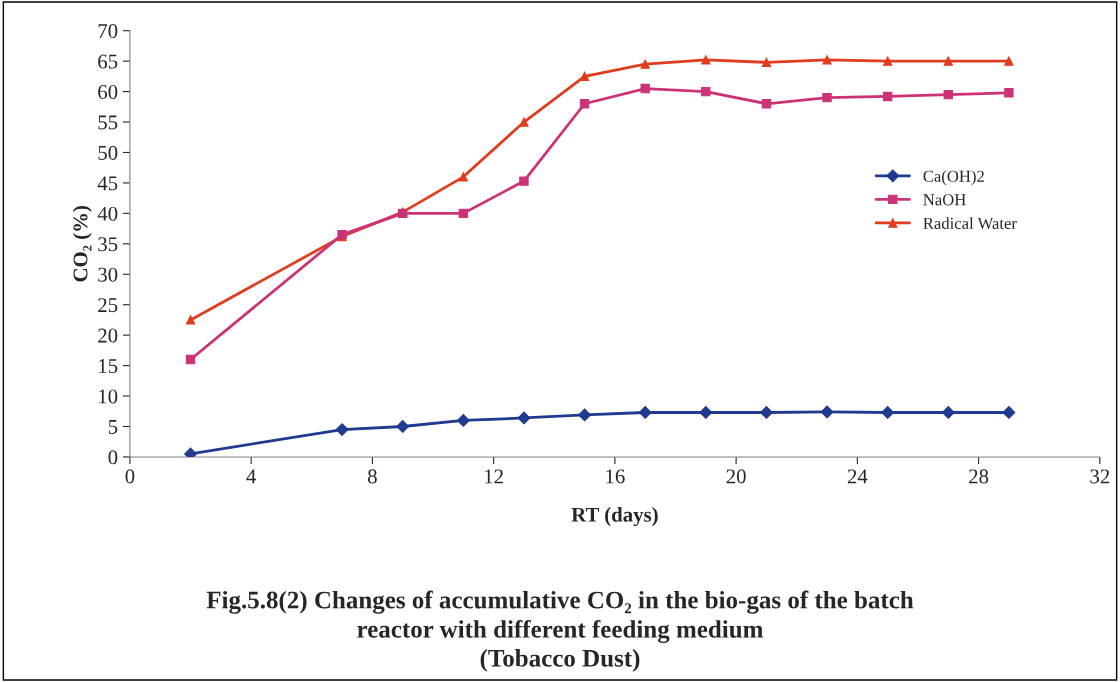  I want to click on y-tick-label: 10, so click(108, 396).